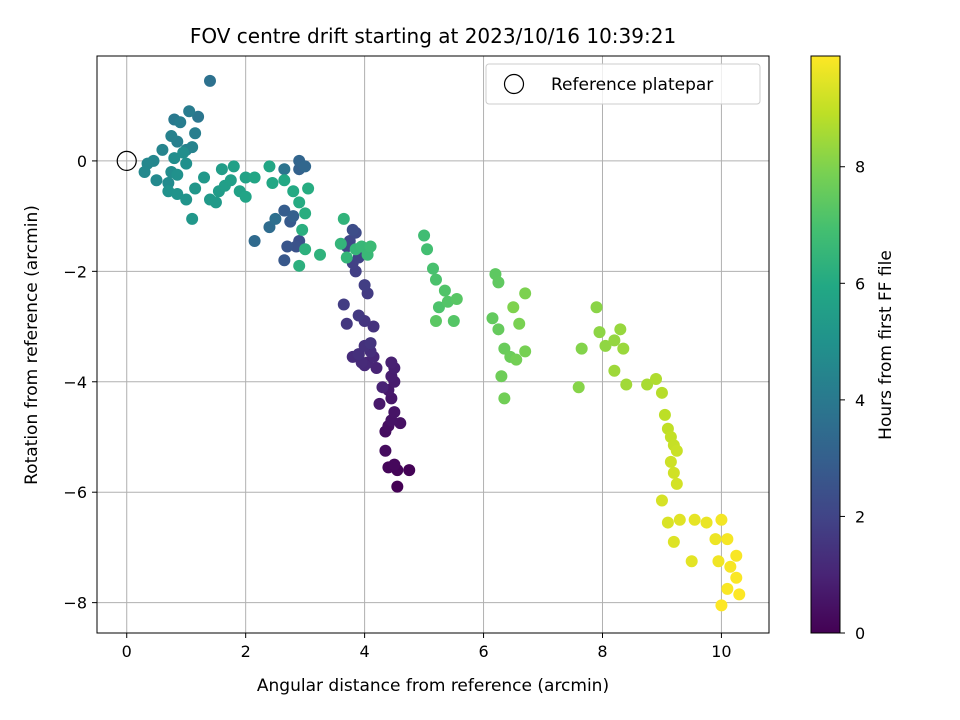 This screenshot has width=960, height=720. I want to click on reference-platepar-marker, so click(126, 161).